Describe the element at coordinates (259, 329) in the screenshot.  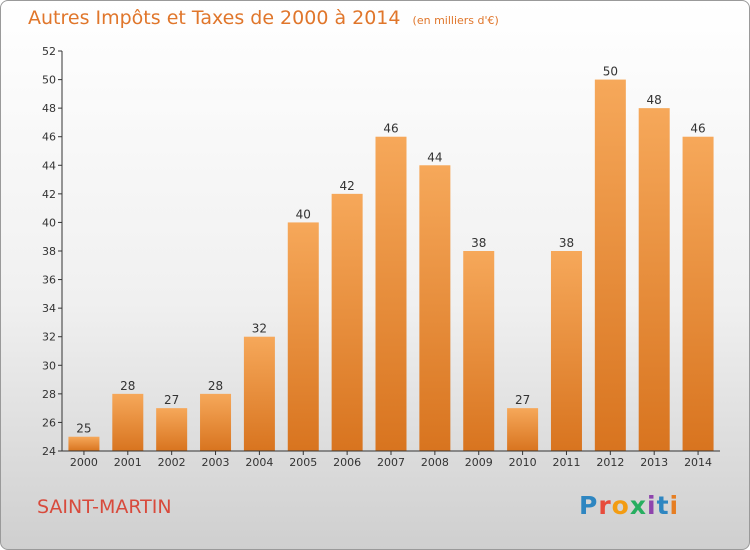
I see `value-label: 32` at that location.